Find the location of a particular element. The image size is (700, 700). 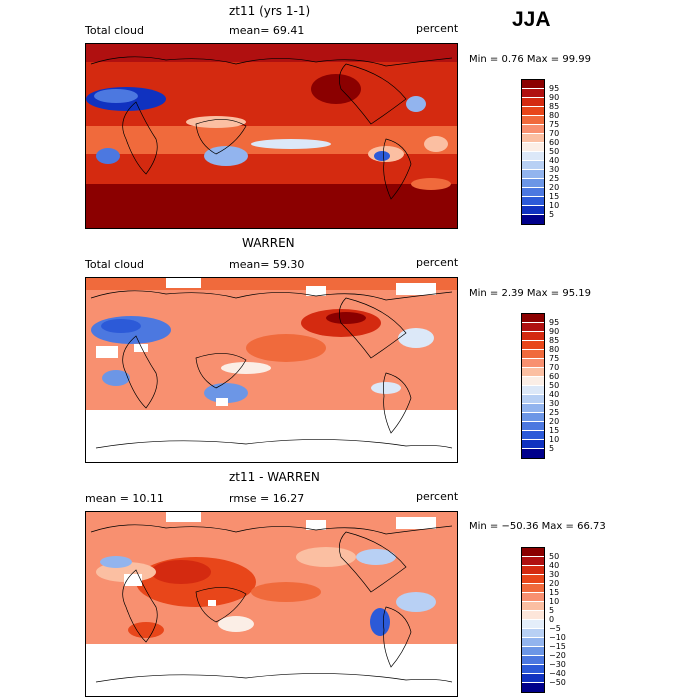

panel3-map is located at coordinates (271, 604).